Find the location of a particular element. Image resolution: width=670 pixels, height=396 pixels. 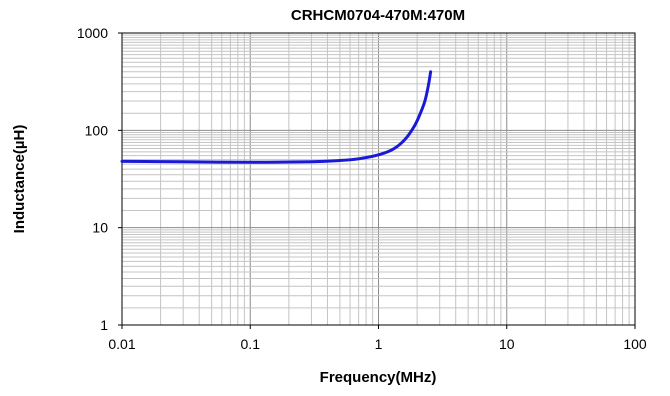

y-tick-label: 100 is located at coordinates (97, 130).